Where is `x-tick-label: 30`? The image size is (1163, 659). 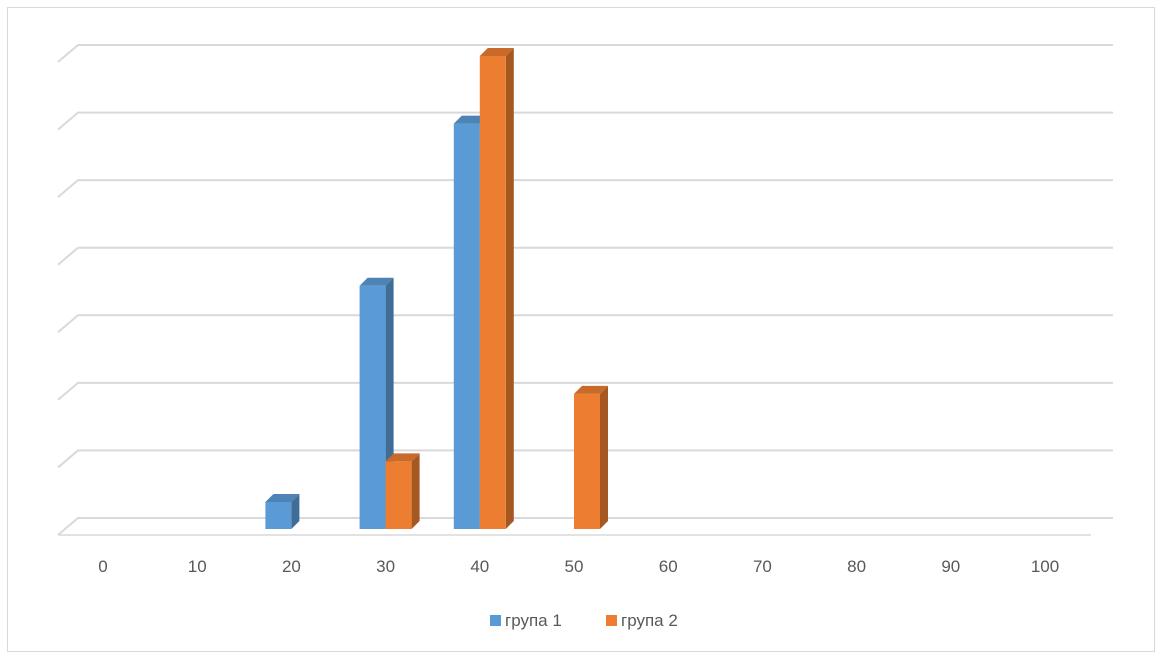
x-tick-label: 30 is located at coordinates (385, 566).